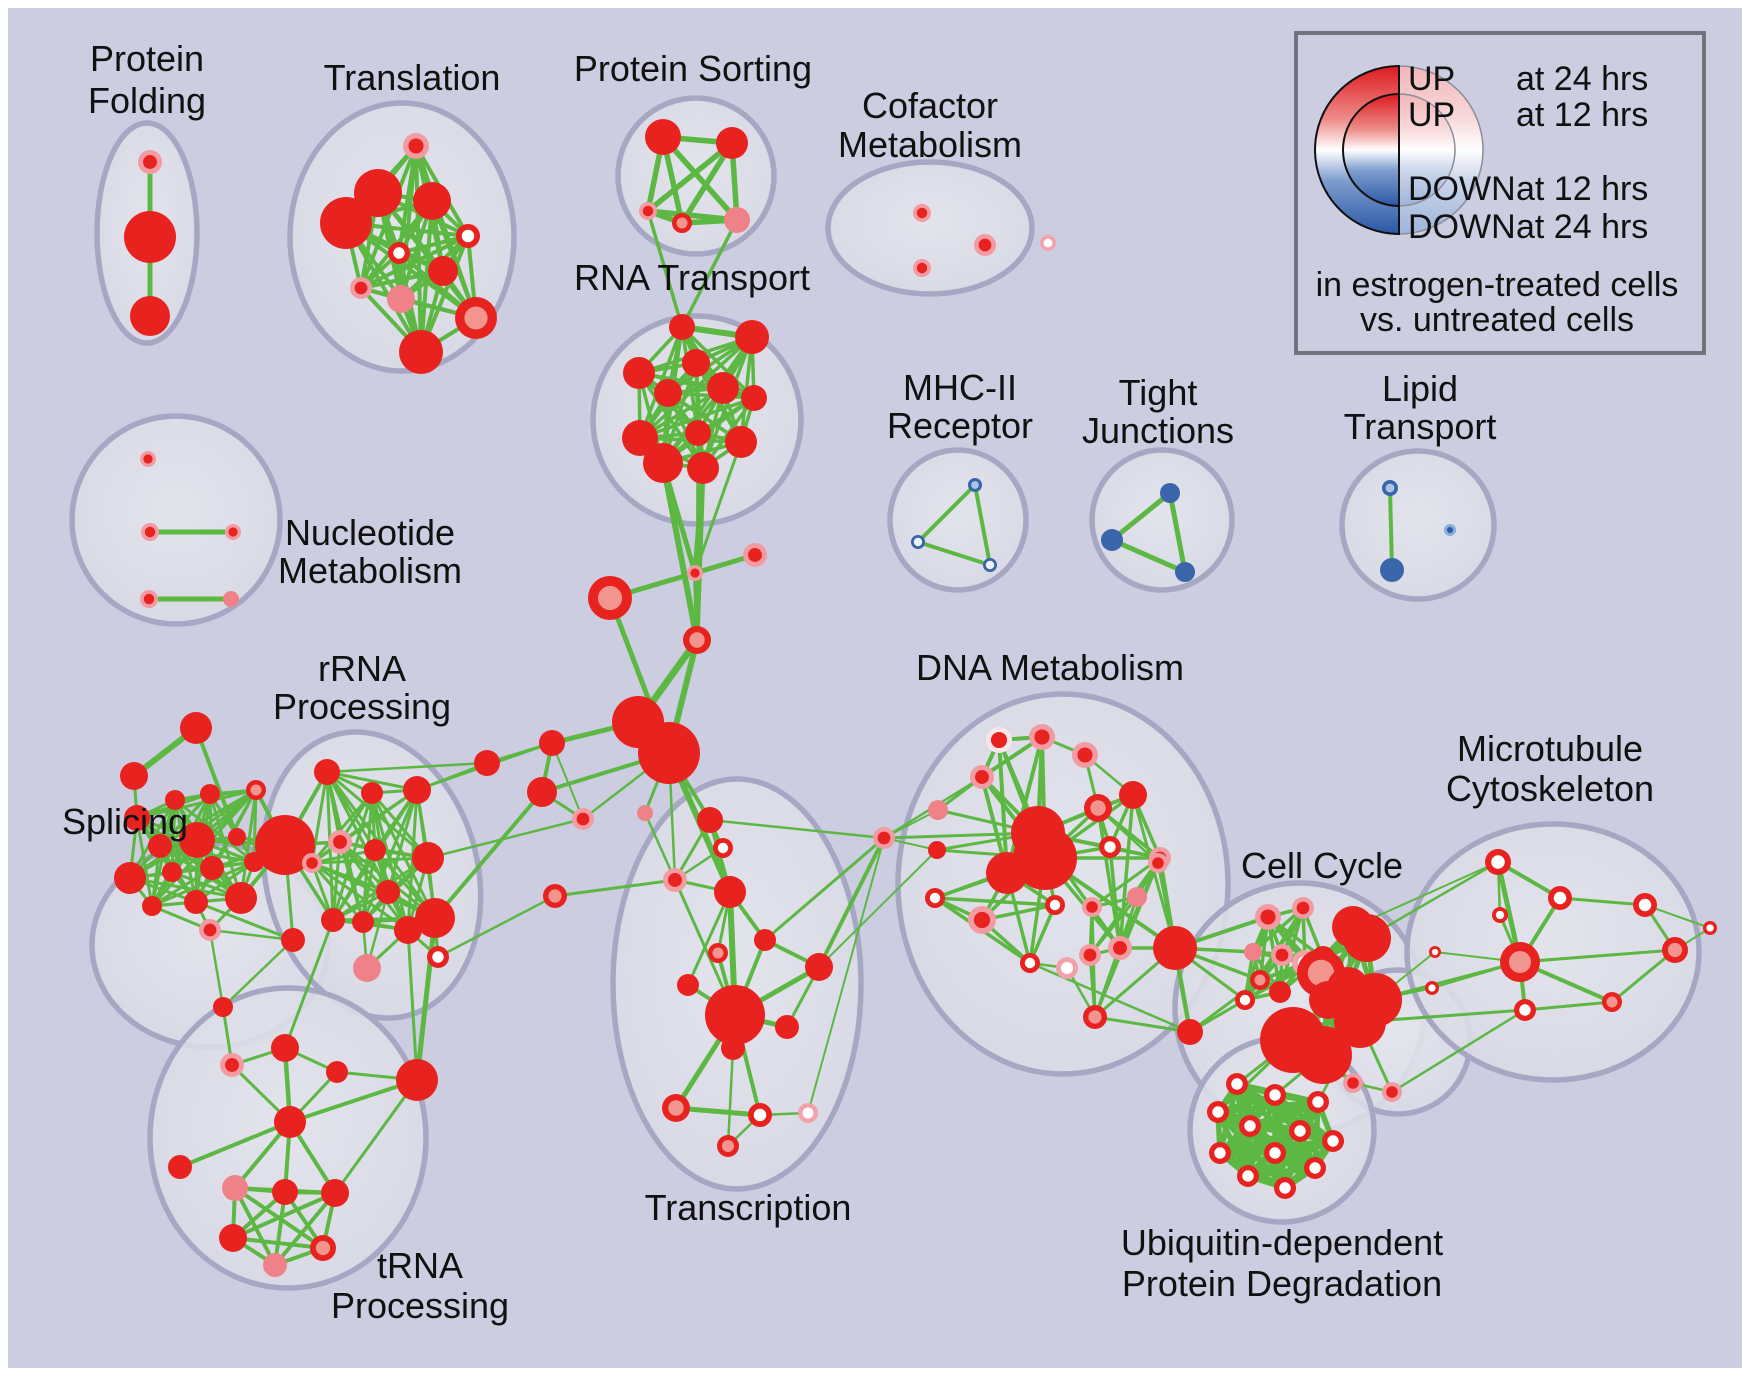 This screenshot has width=1750, height=1376. What do you see at coordinates (1050, 667) in the screenshot?
I see `cluster-label-dna-metabolism: DNA Metabolism` at bounding box center [1050, 667].